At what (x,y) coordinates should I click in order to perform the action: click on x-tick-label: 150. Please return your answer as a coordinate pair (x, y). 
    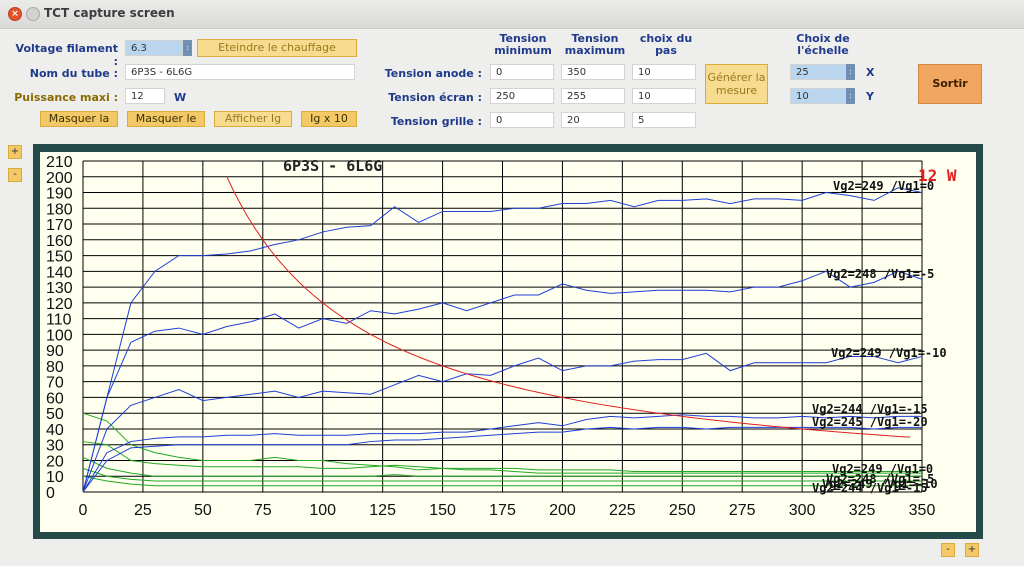
    Looking at the image, I should click on (442, 510).